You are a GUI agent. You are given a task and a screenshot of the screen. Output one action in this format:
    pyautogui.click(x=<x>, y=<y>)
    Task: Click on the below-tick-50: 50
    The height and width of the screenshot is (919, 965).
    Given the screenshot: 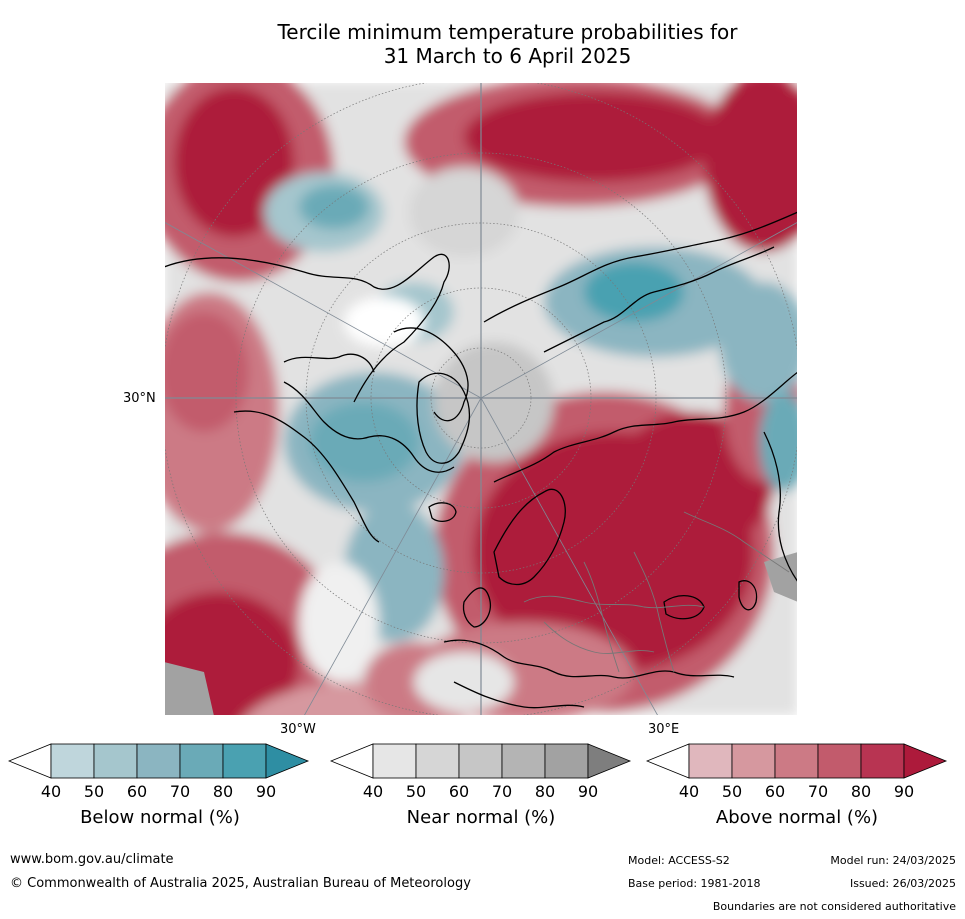 What is the action you would take?
    pyautogui.click(x=94, y=791)
    